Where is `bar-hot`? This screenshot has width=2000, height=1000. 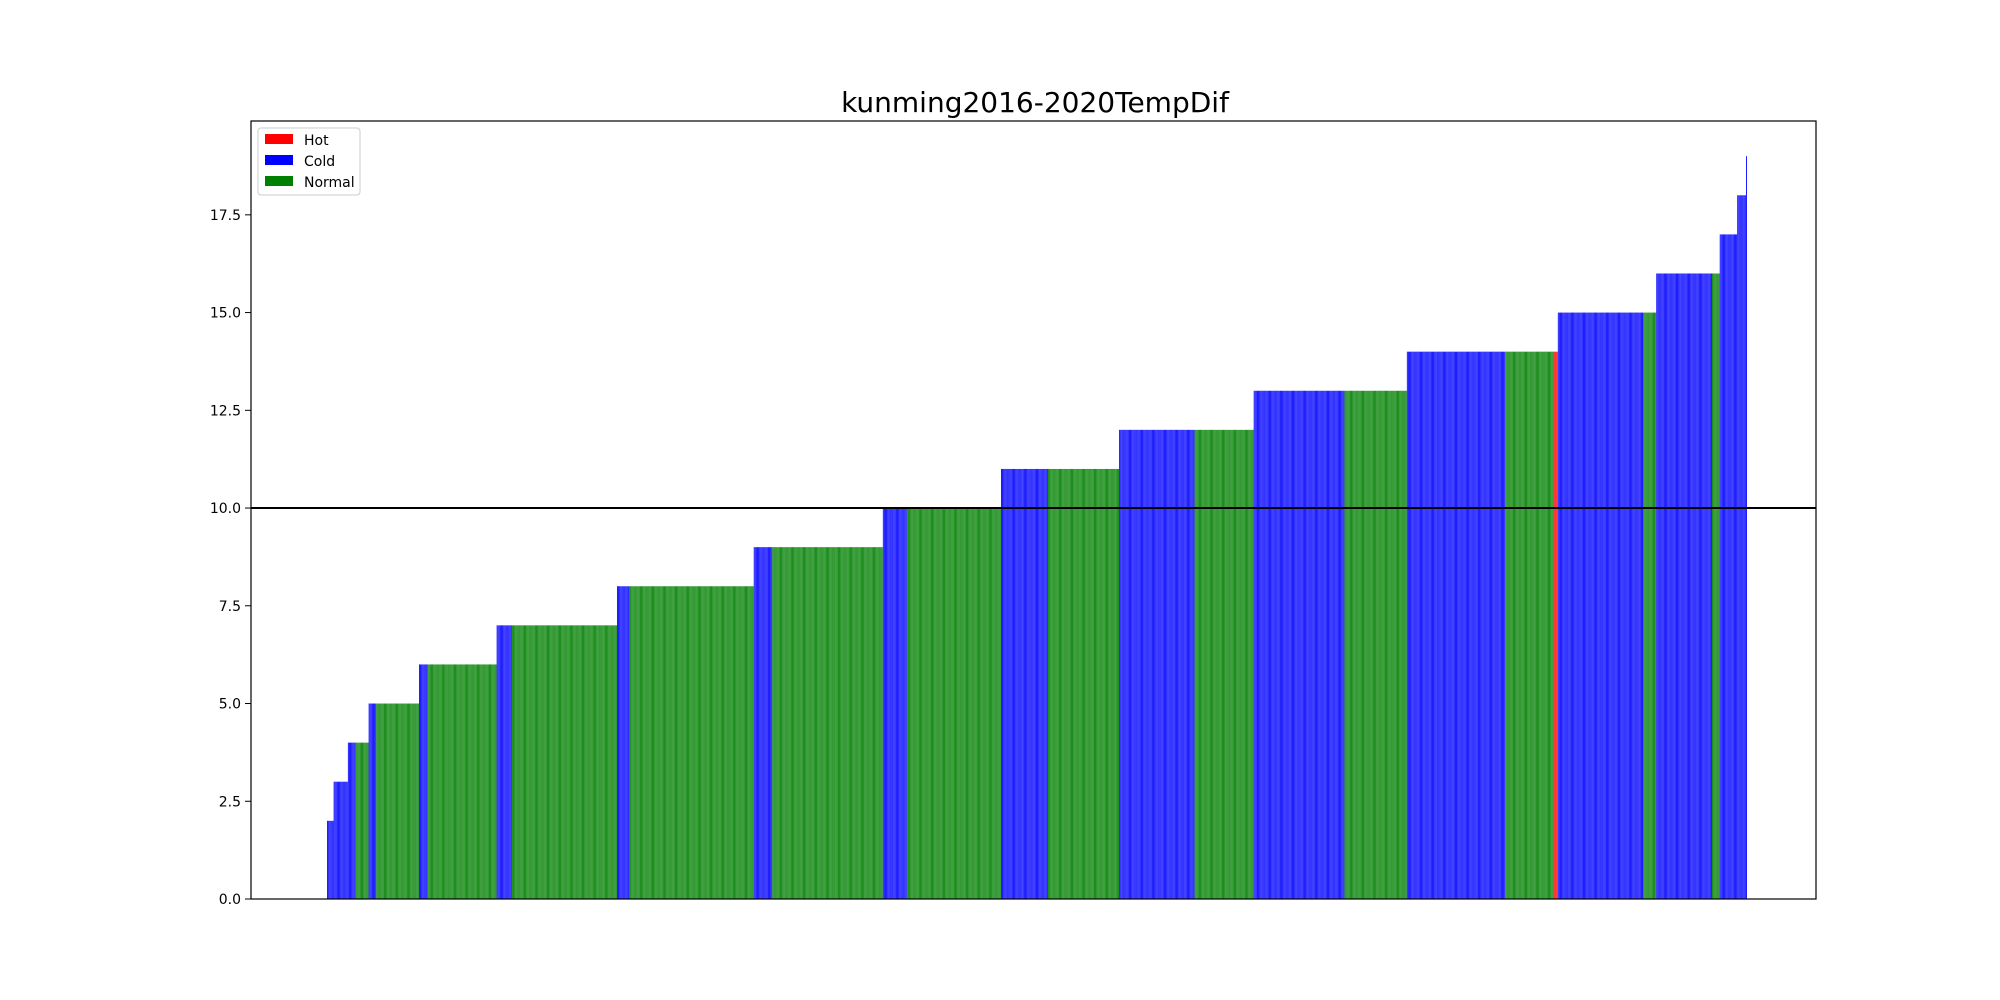
bar-hot is located at coordinates (1556, 625).